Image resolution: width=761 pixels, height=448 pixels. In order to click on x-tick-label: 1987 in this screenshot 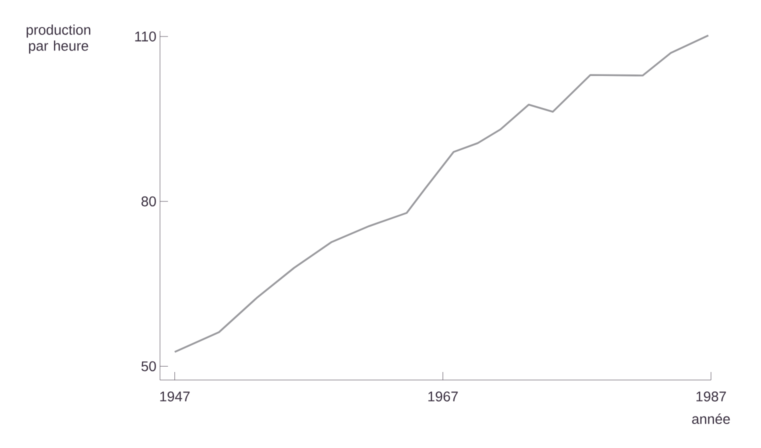, I will do `click(711, 397)`.